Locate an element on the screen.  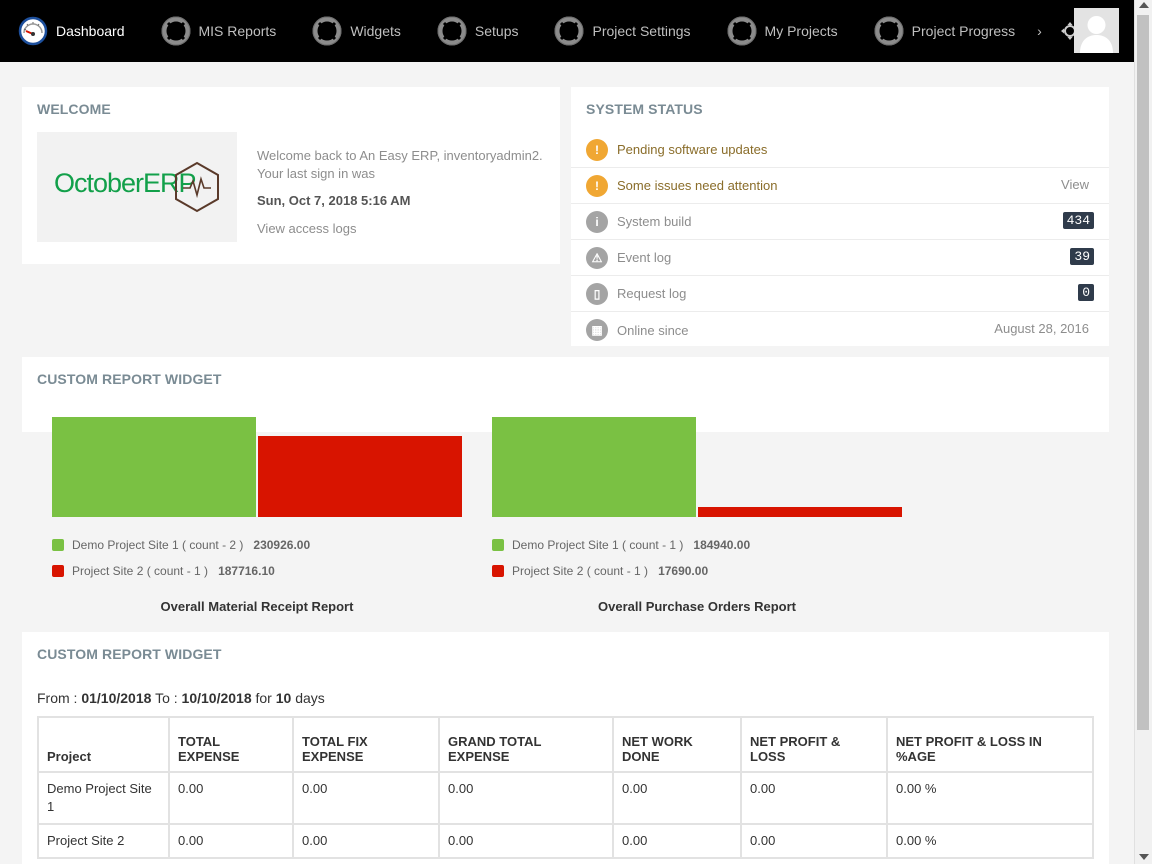
status-badge: 39 is located at coordinates (1082, 256).